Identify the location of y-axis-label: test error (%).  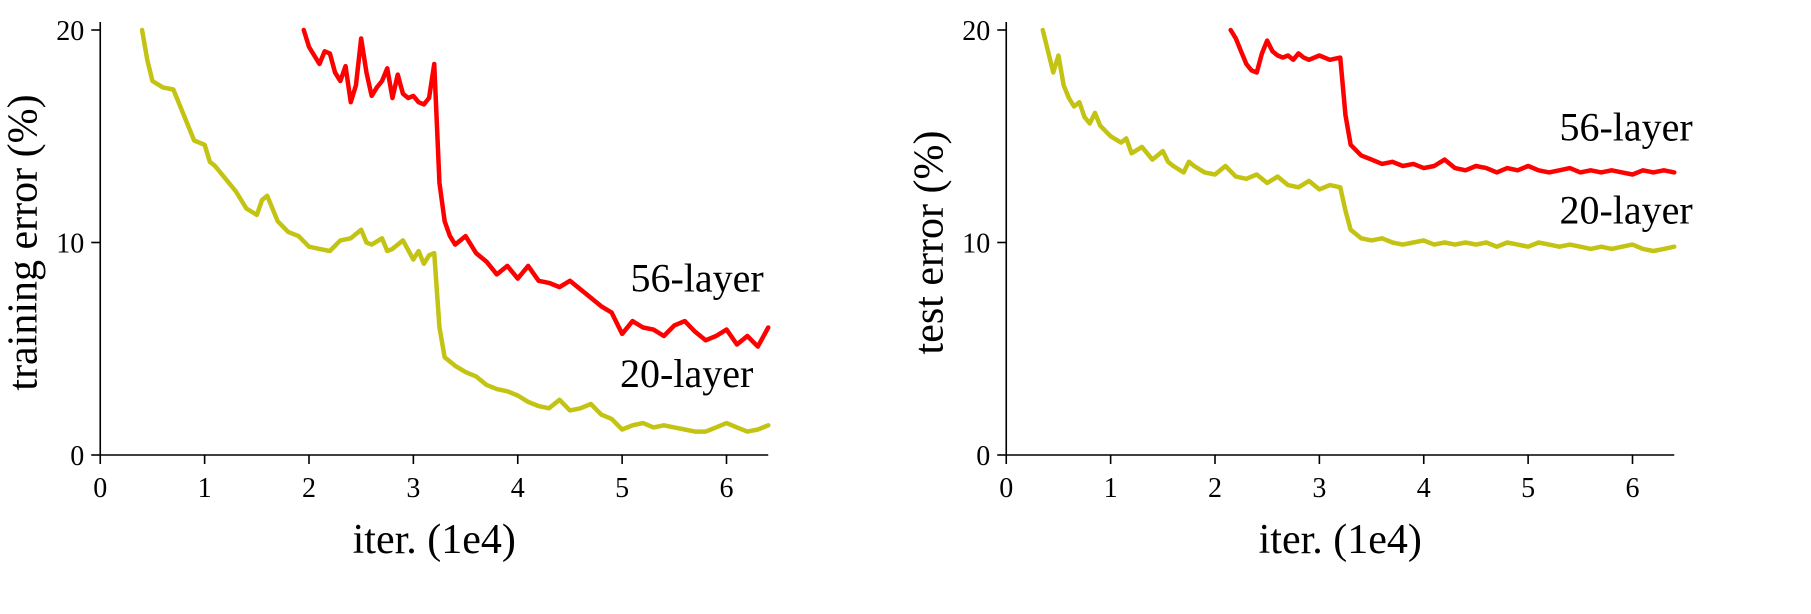
(929, 243).